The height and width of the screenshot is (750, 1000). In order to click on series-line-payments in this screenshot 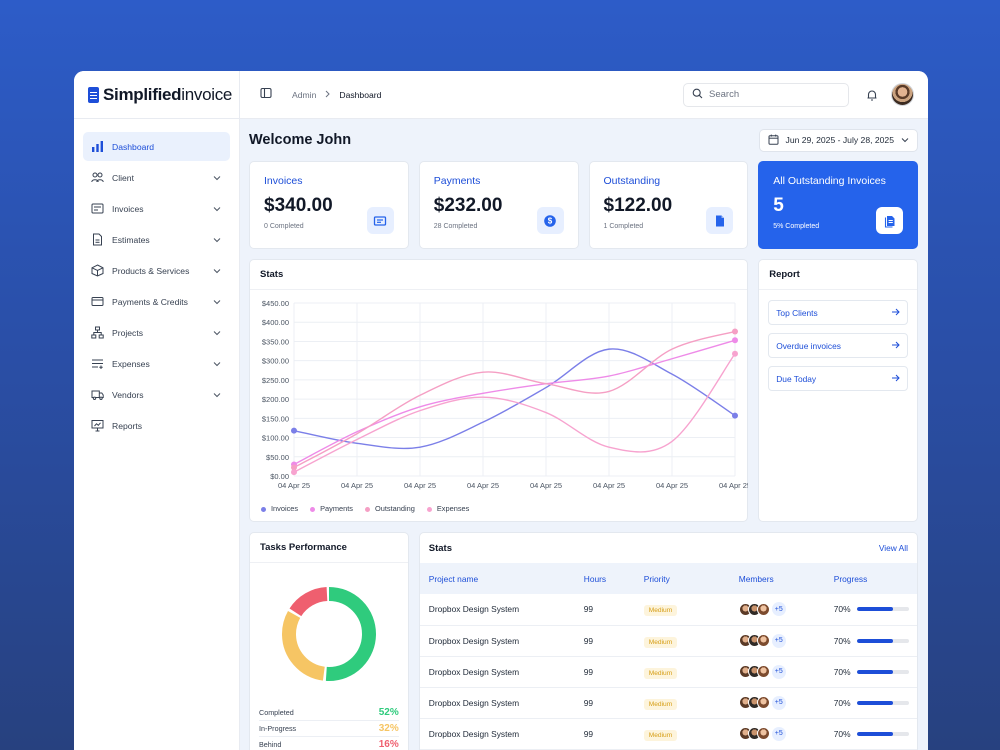, I will do `click(514, 402)`.